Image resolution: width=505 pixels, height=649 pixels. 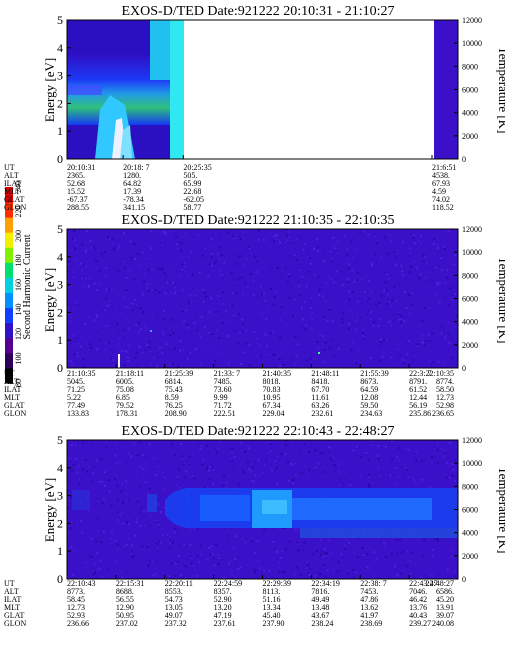 What do you see at coordinates (470, 322) in the screenshot?
I see `temperature-tick-label: 4000` at bounding box center [470, 322].